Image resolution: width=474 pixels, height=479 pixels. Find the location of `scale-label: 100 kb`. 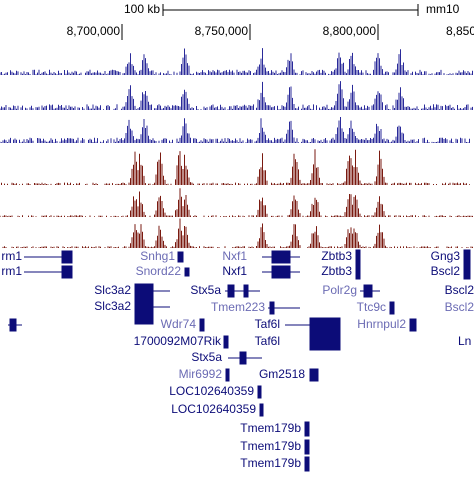

scale-label: 100 kb is located at coordinates (142, 9).